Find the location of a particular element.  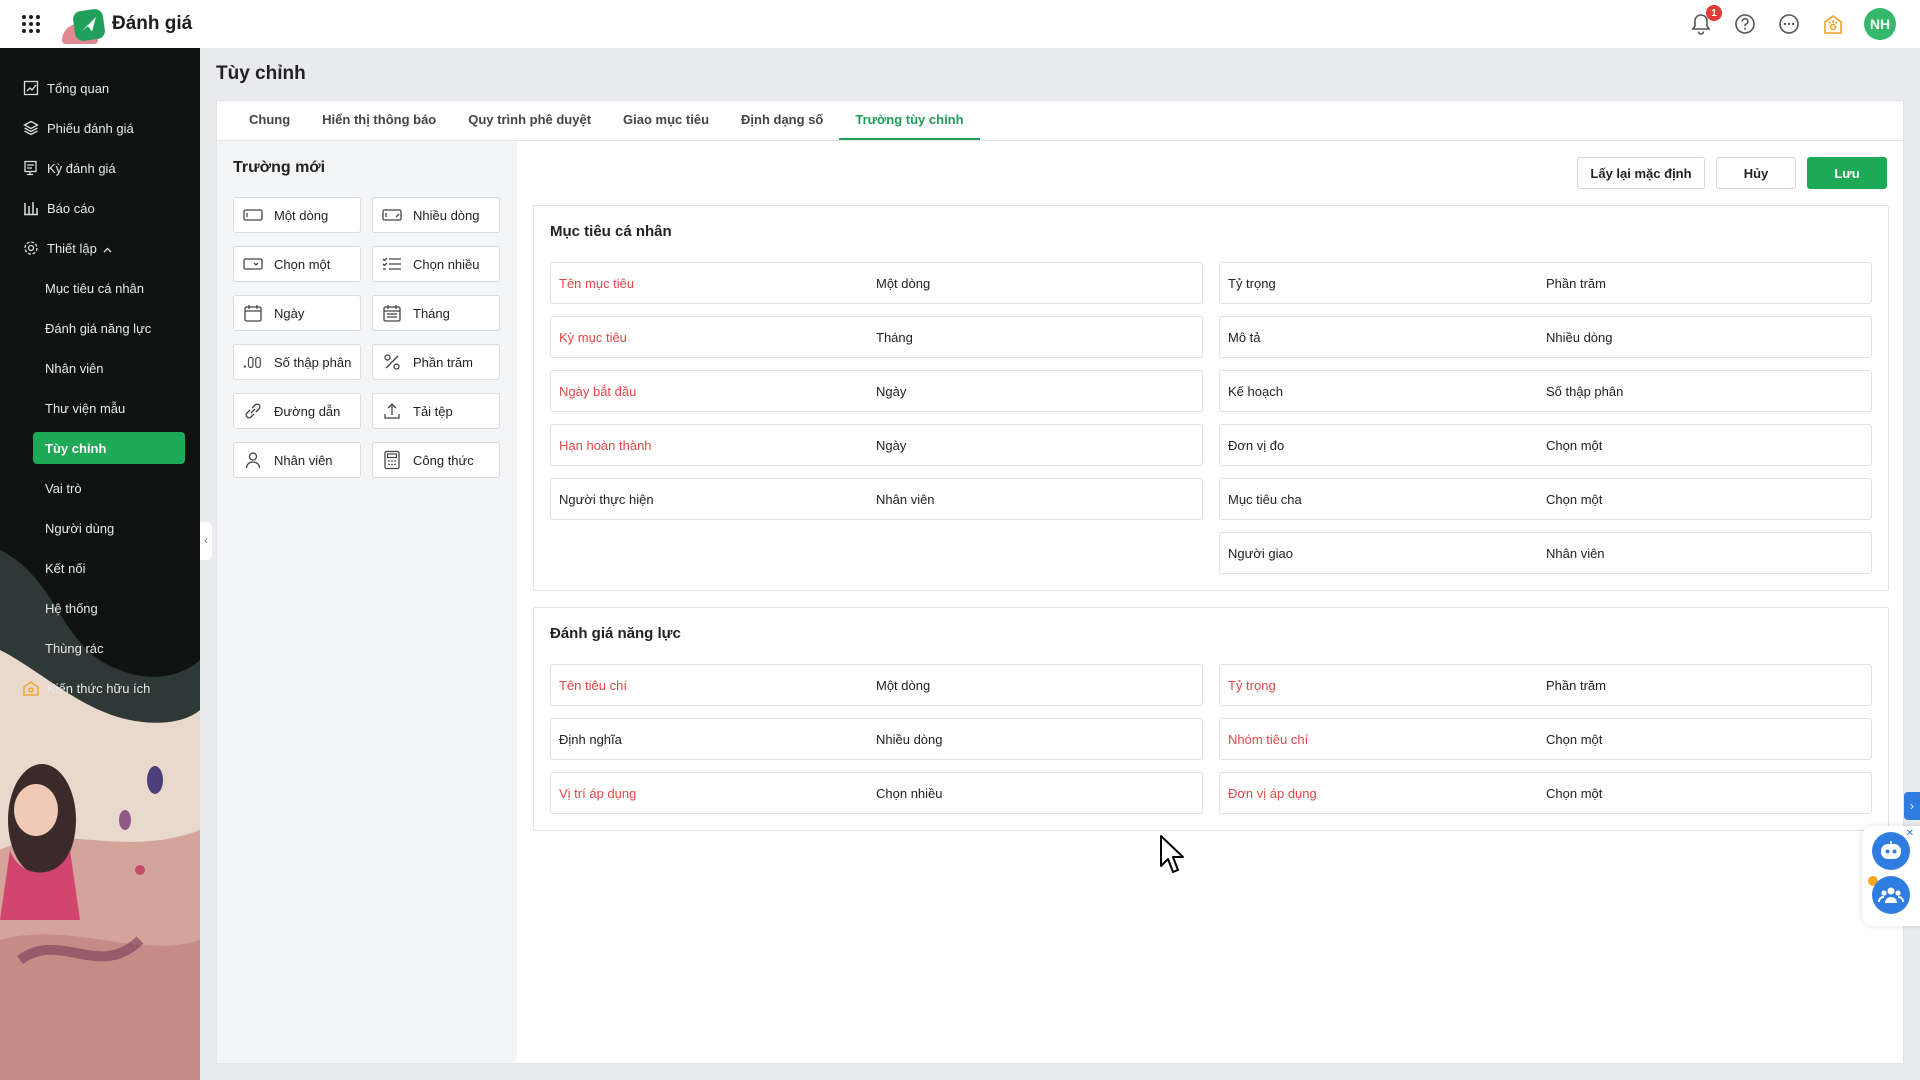

tab-notifications: Hiển thị thông báo is located at coordinates (379, 119).